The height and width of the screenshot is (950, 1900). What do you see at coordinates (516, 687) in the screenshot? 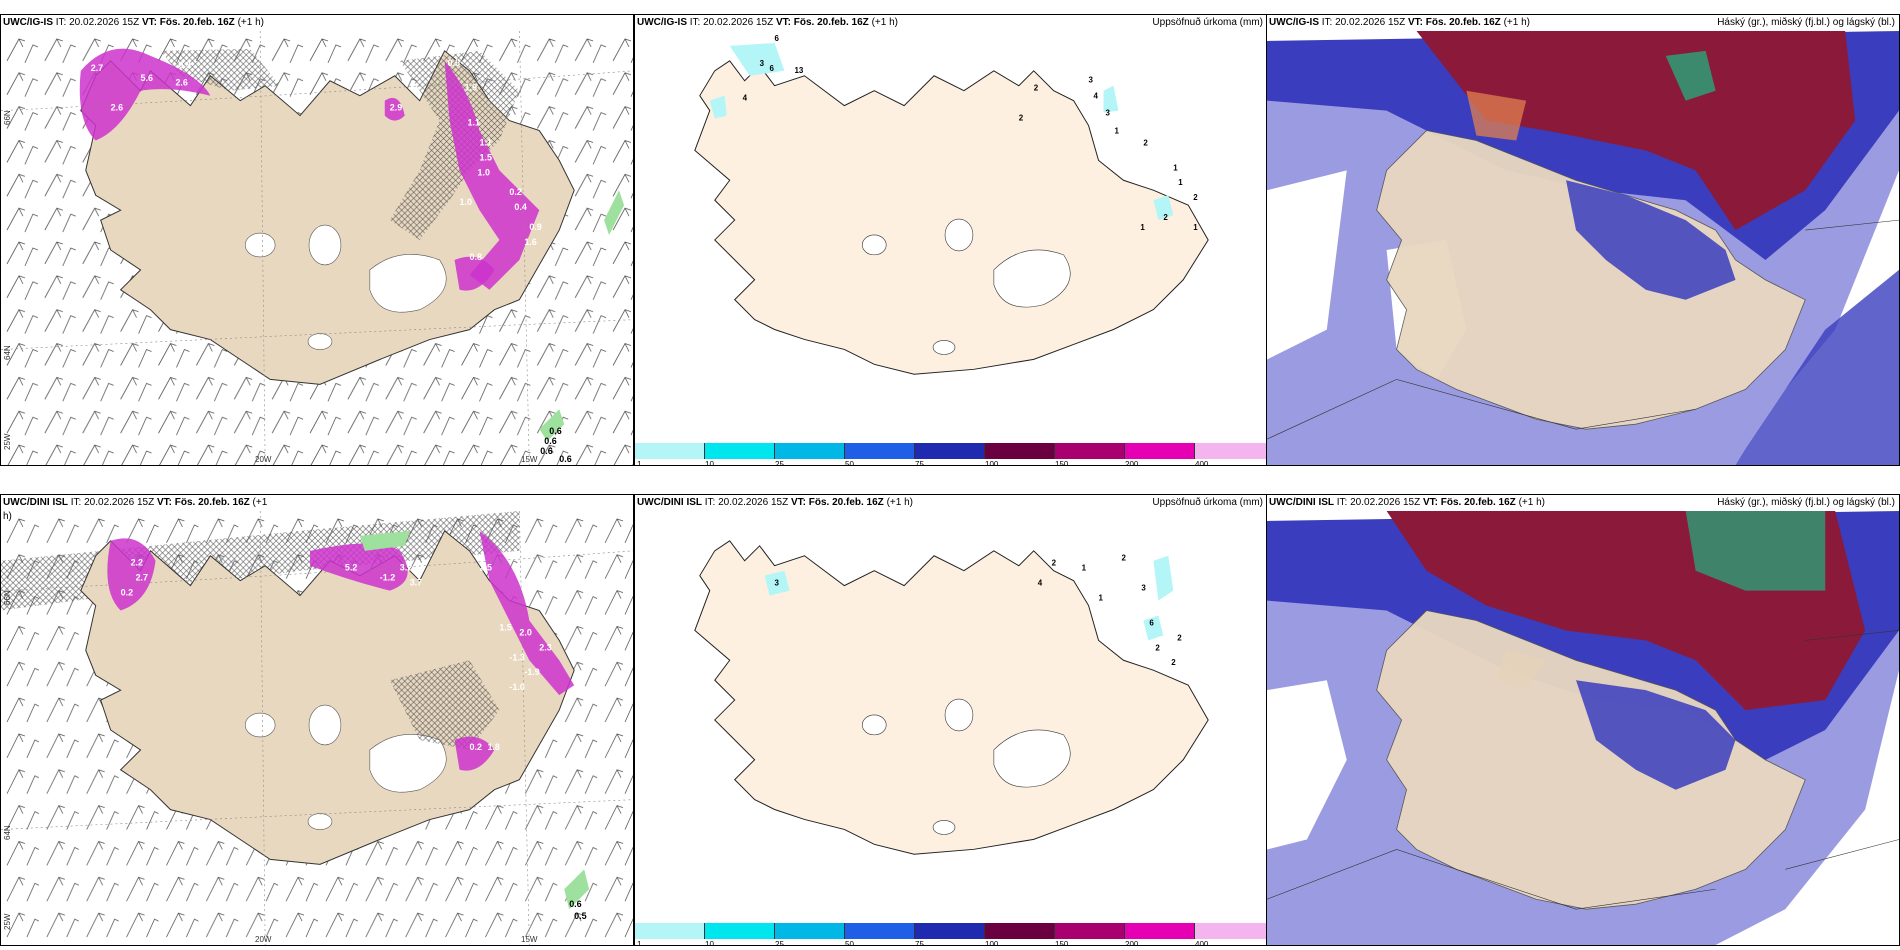
I see `svg-text: -1.0` at bounding box center [516, 687].